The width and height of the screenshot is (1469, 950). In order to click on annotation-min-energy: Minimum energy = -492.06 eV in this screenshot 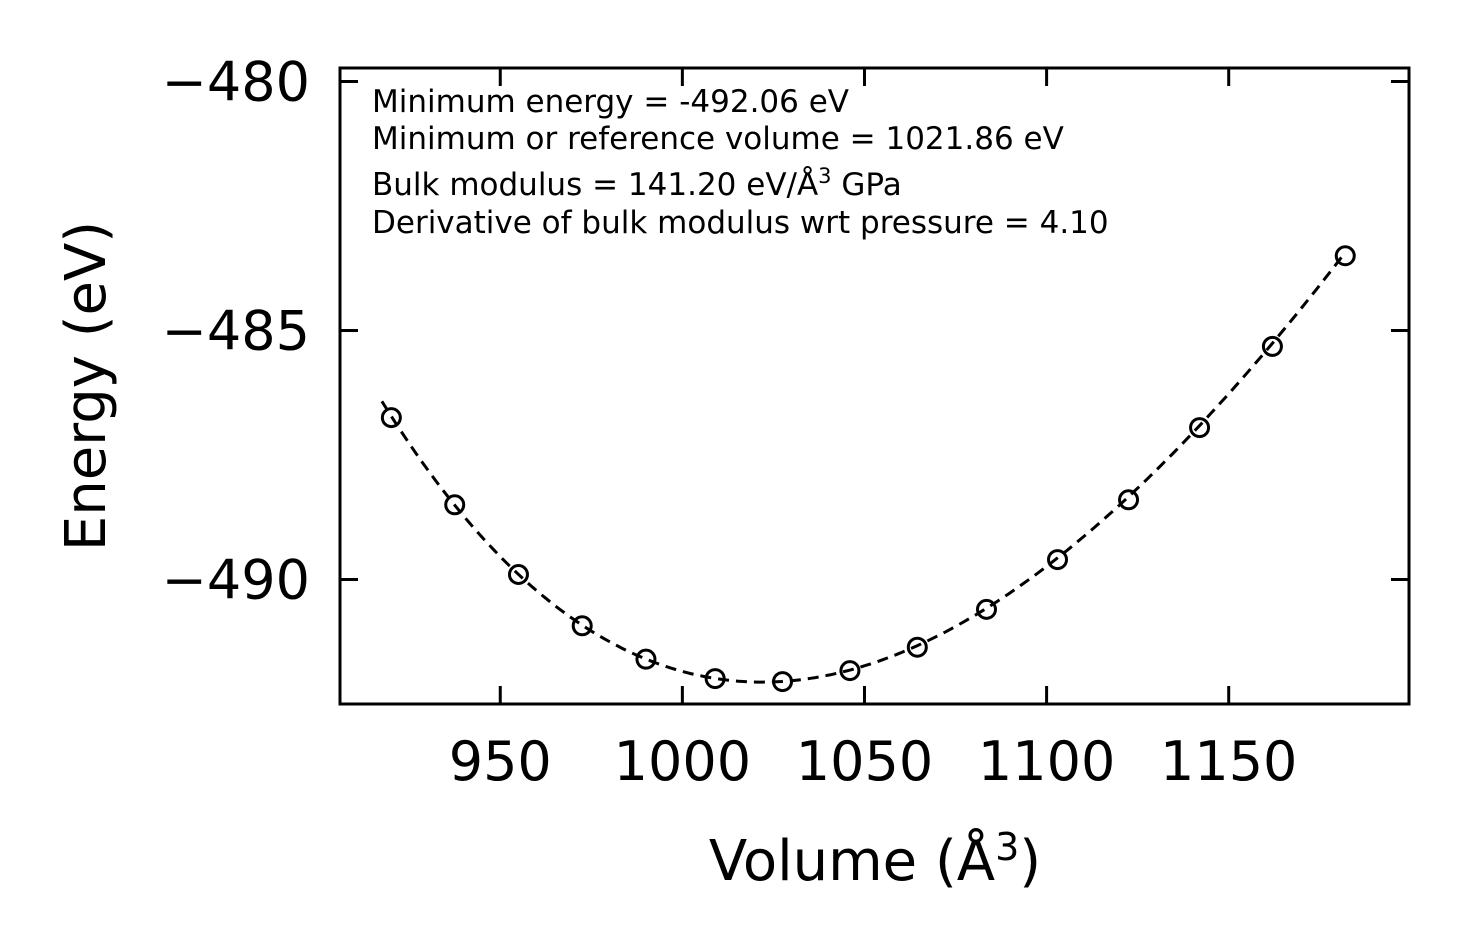, I will do `click(610, 102)`.